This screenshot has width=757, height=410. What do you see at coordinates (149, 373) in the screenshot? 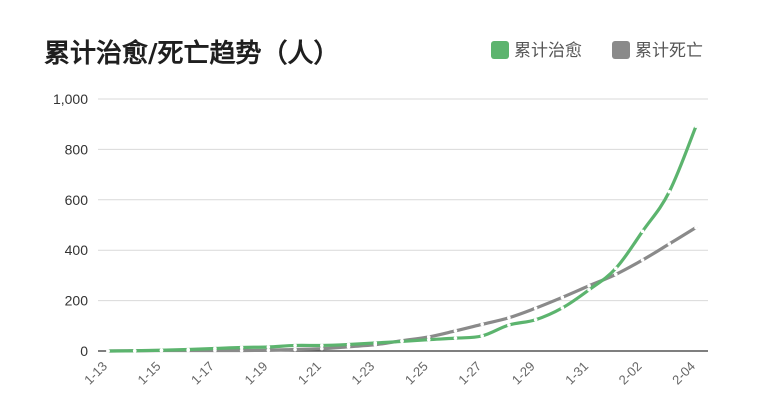
I see `x-tick-label: 1-15` at bounding box center [149, 373].